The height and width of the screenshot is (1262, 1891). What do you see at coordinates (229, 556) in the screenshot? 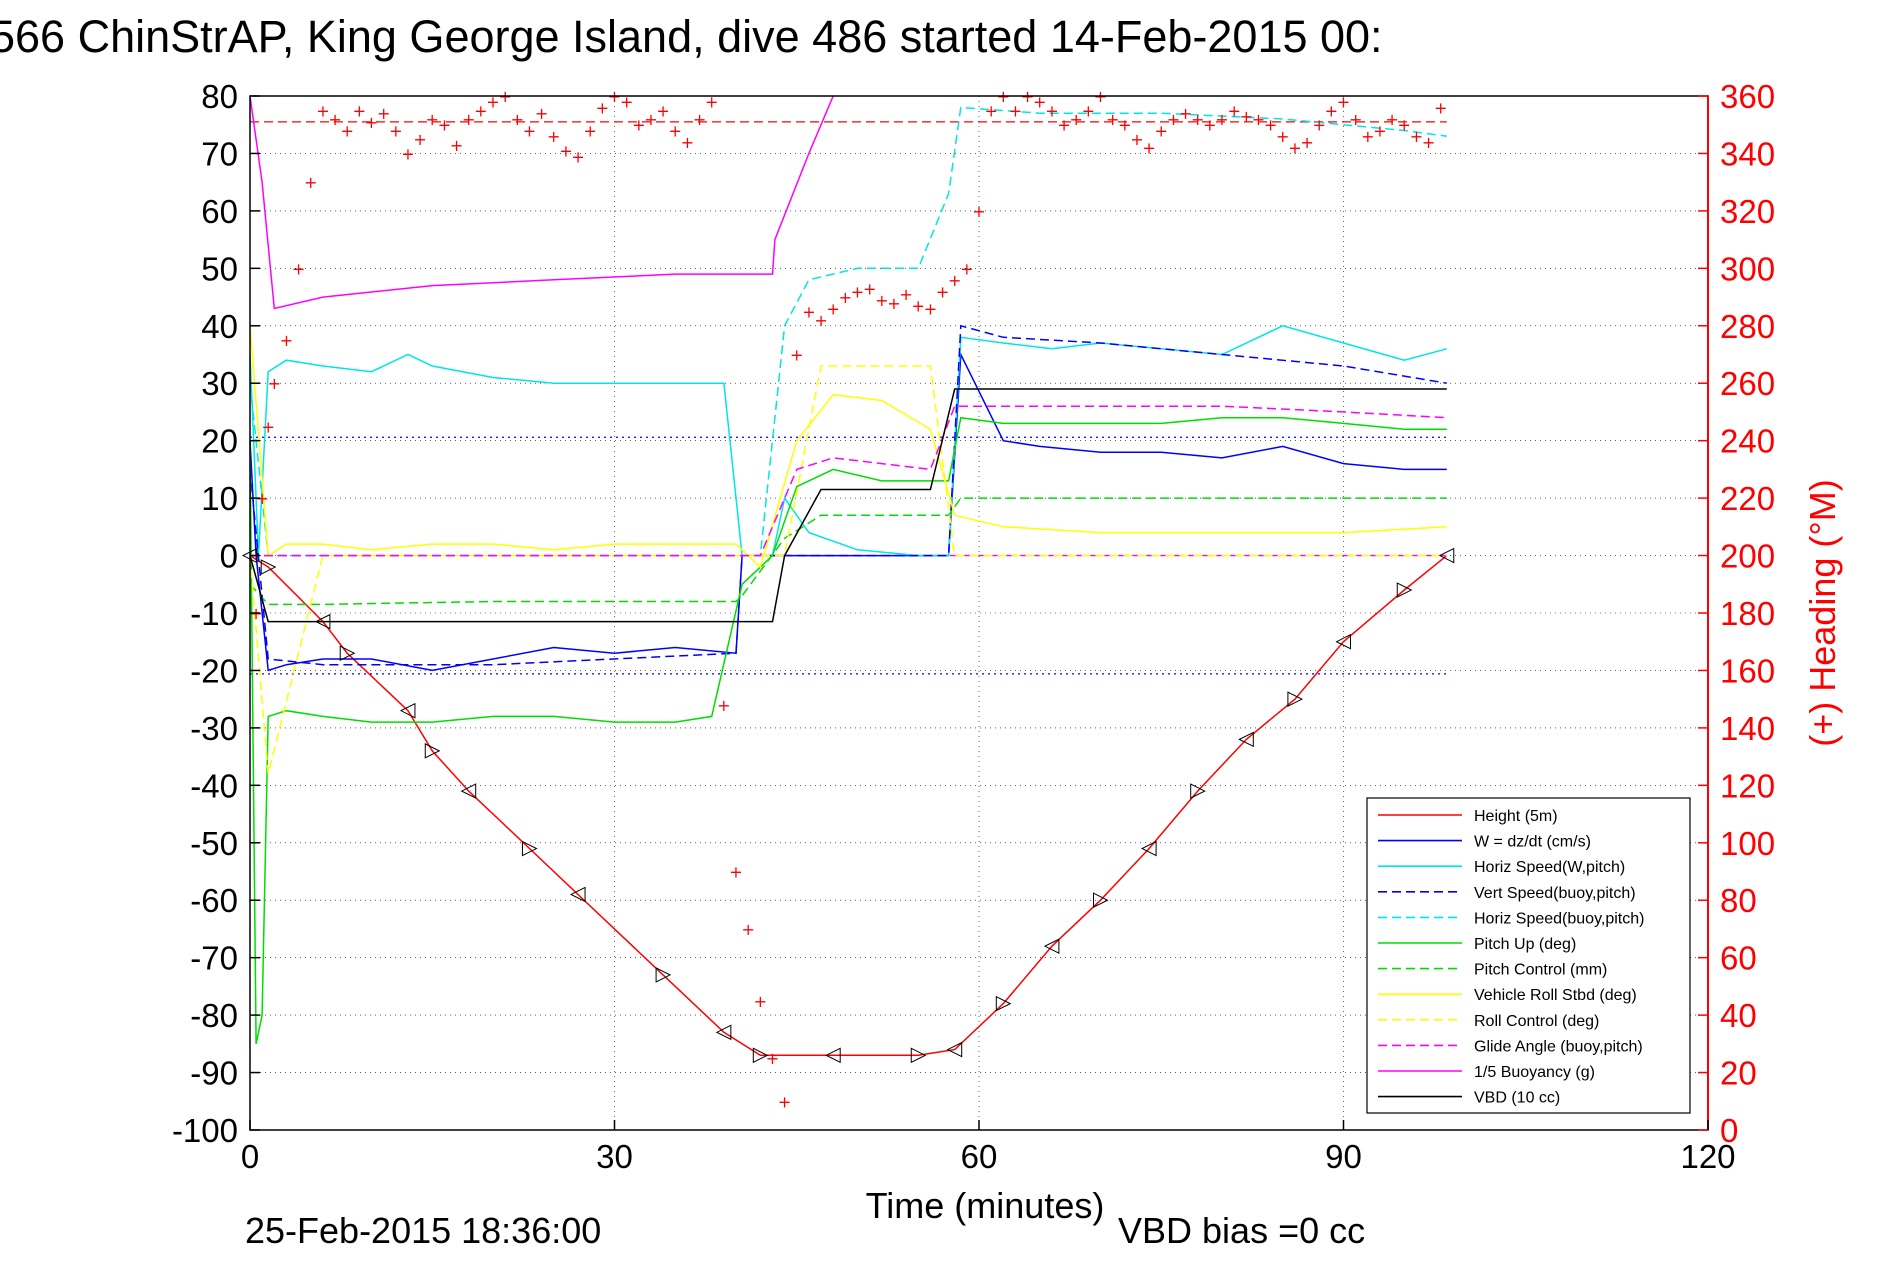
I see `y-tick-label-left: 0` at bounding box center [229, 556].